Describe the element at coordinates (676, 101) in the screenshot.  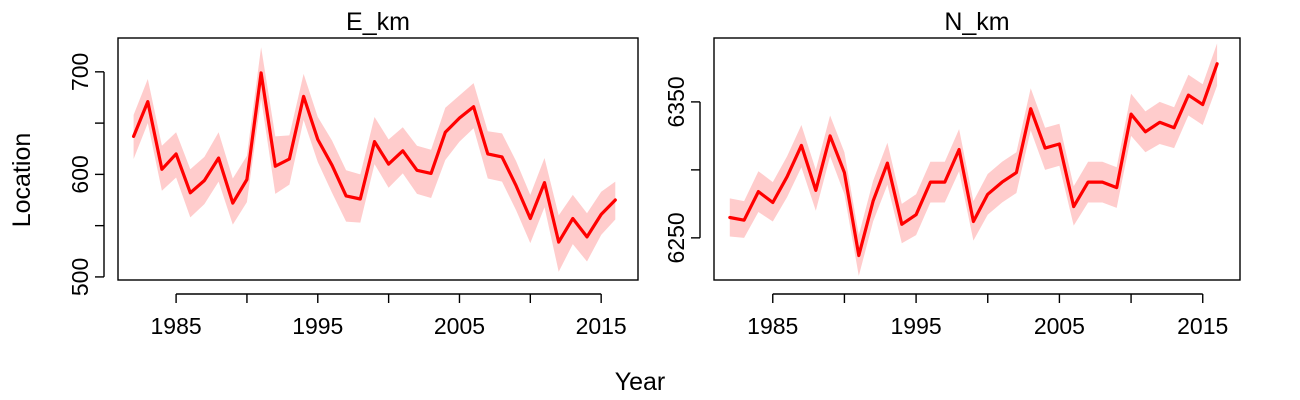
I see `y-tick-label: 6350` at that location.